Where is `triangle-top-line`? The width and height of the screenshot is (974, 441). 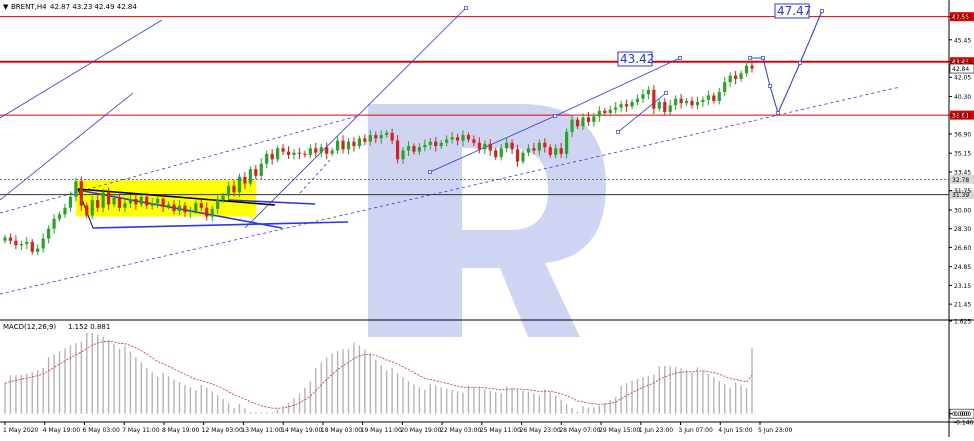
triangle-top-line is located at coordinates (176, 197).